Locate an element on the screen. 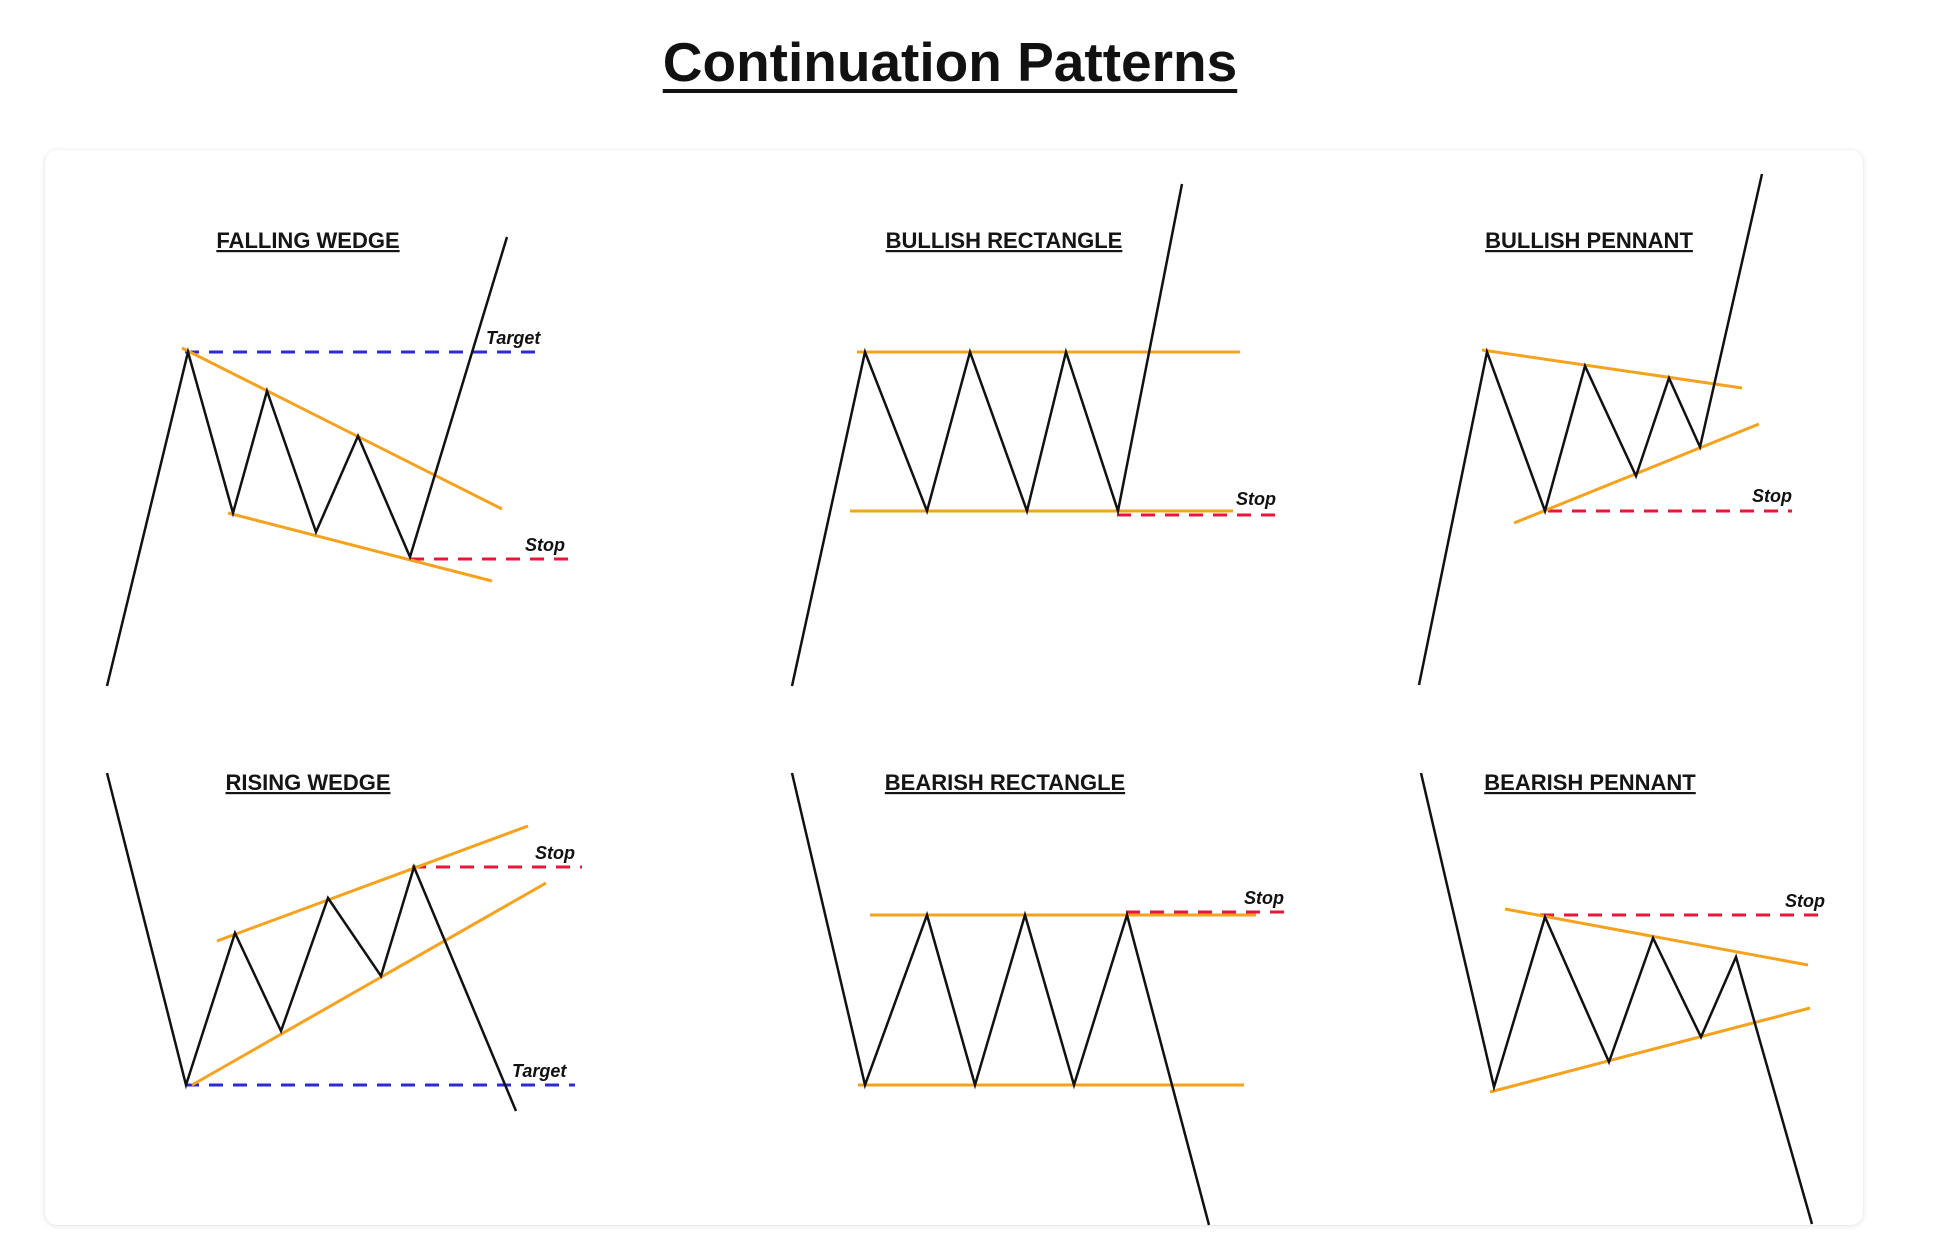 The width and height of the screenshot is (1951, 1239). bullish-pennant-upper-trendline is located at coordinates (1612, 369).